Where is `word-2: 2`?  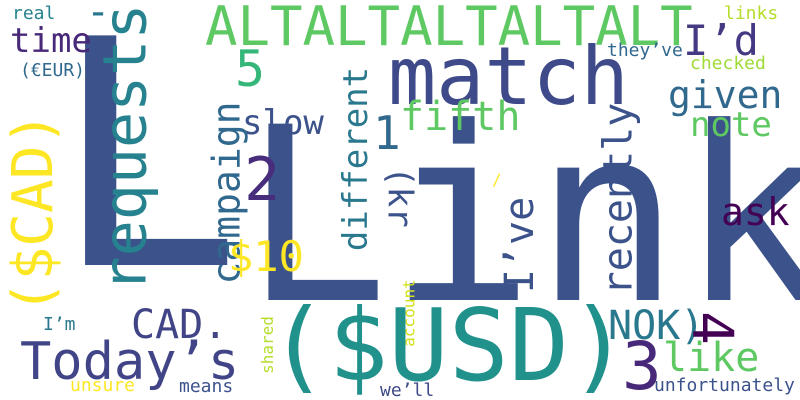
word-2: 2 is located at coordinates (262, 180).